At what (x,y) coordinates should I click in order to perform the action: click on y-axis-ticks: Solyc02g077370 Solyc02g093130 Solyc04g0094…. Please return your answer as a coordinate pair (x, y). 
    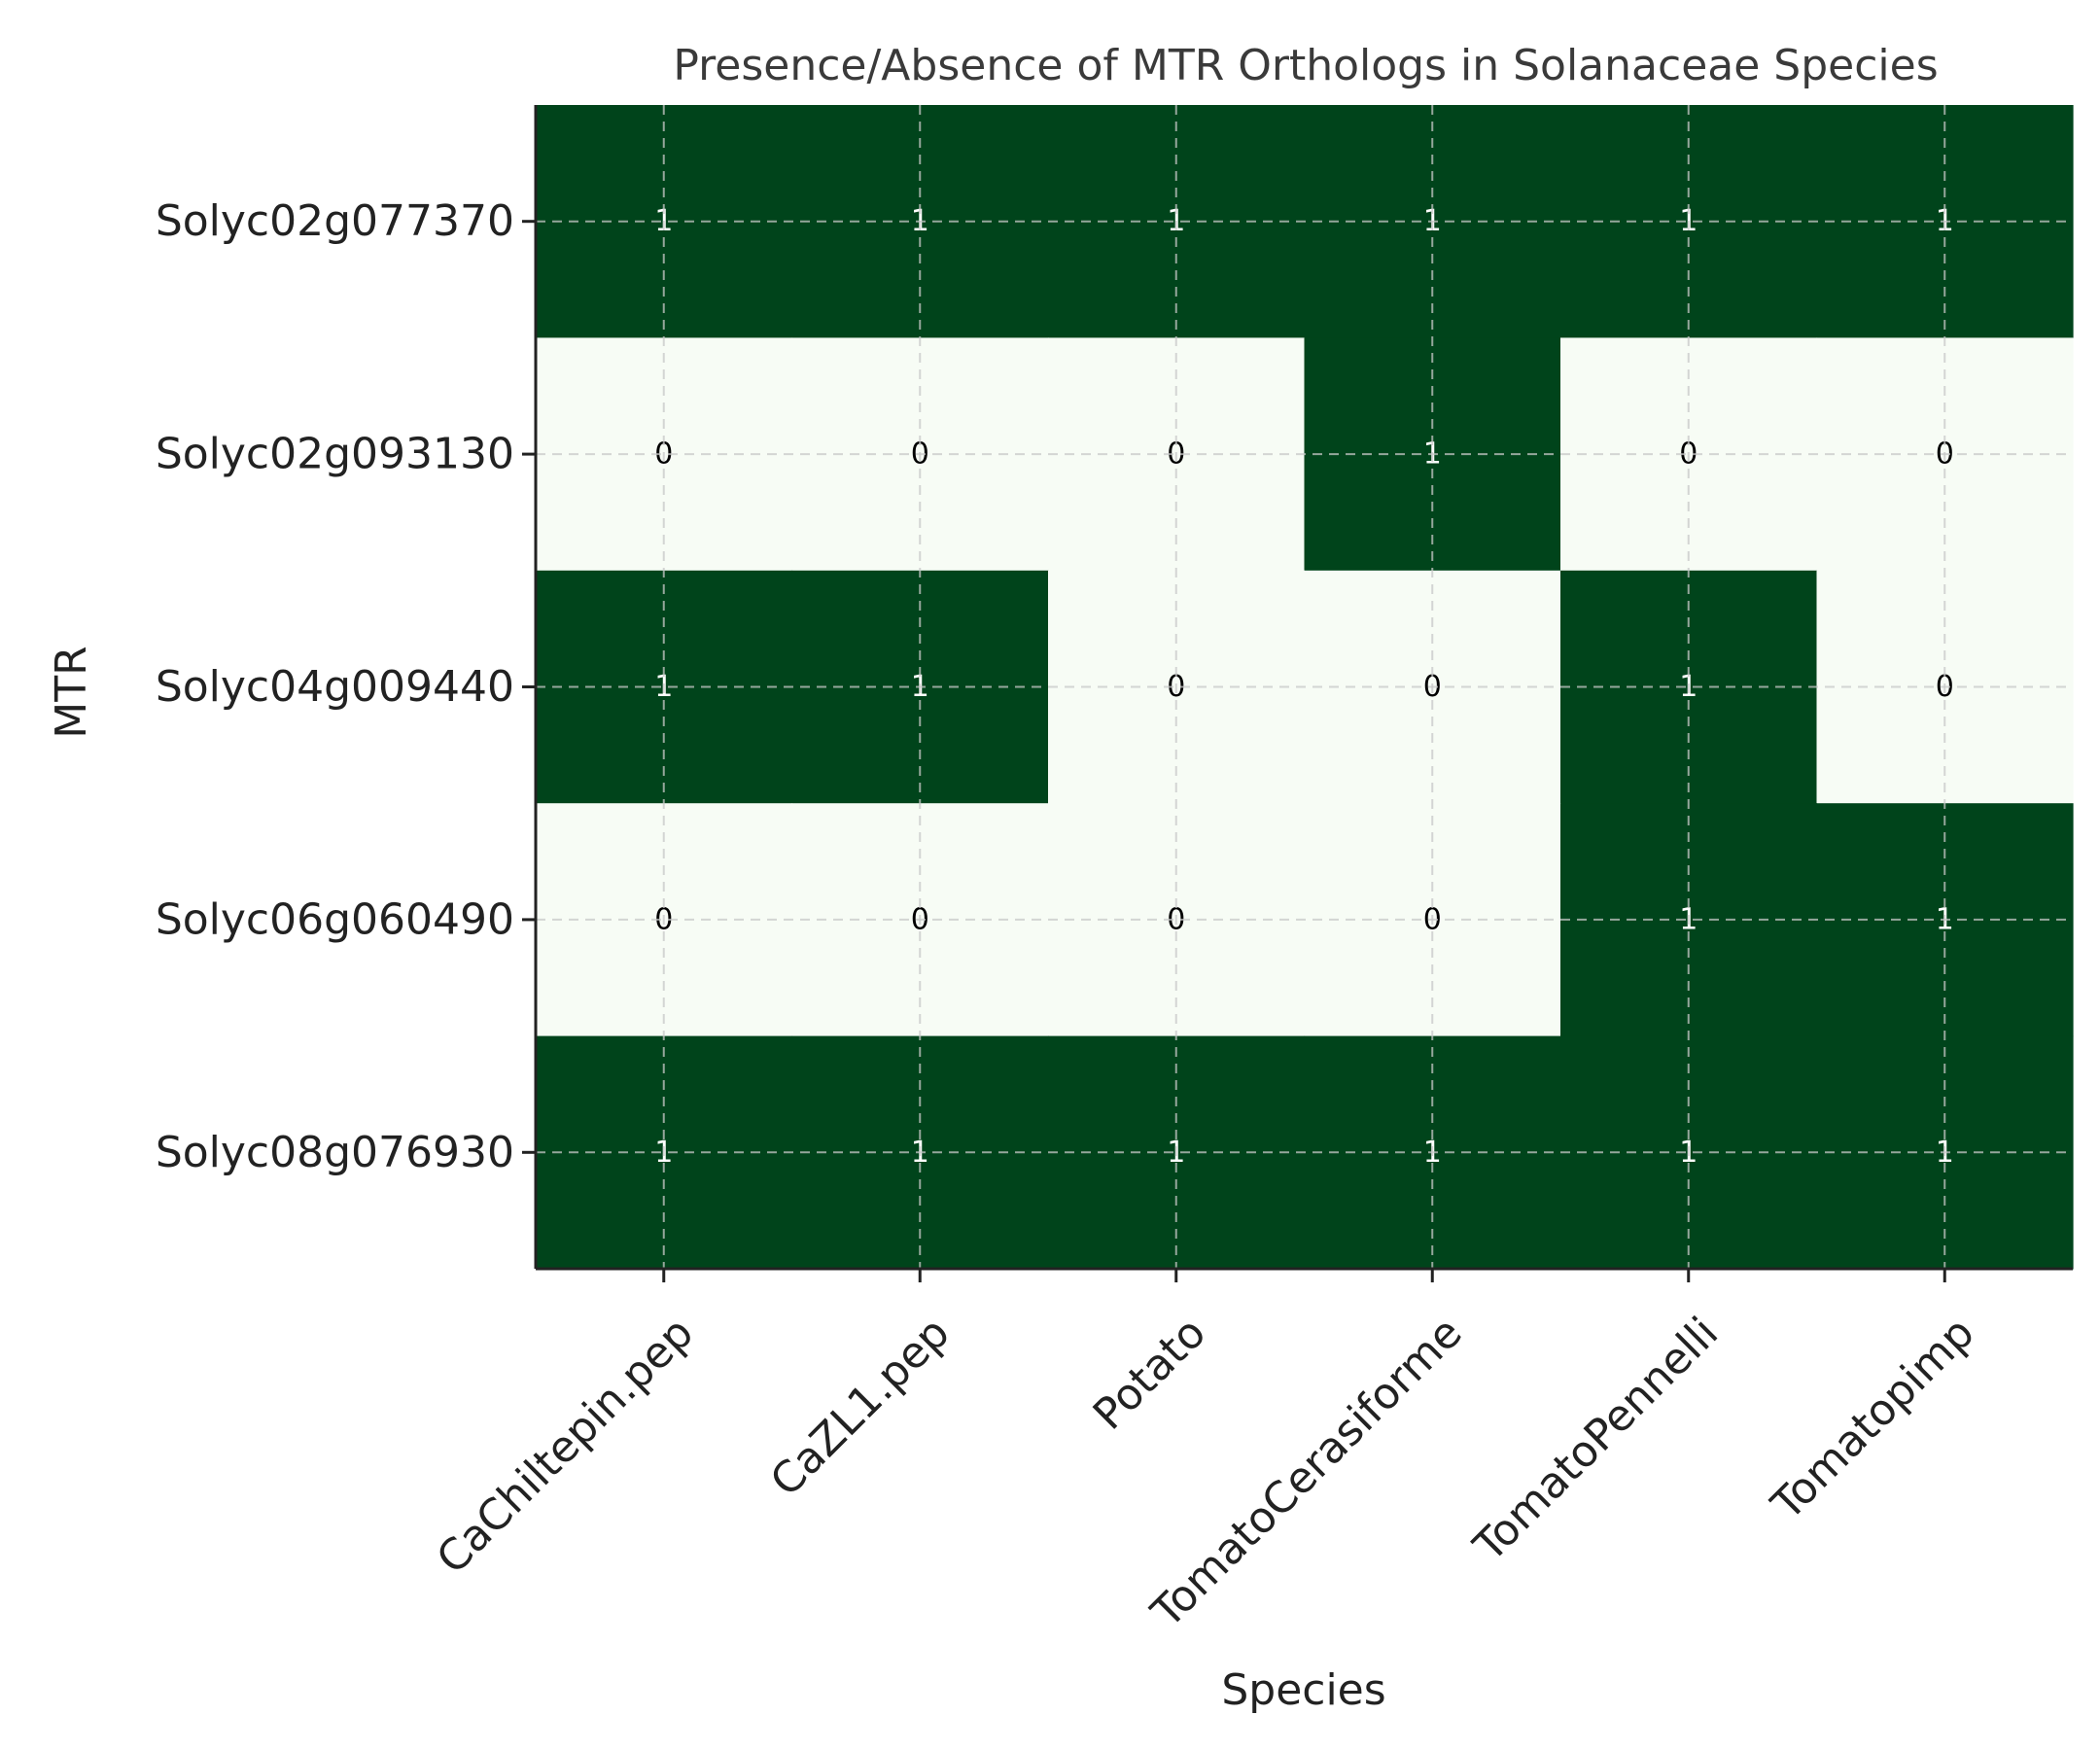
    Looking at the image, I should click on (346, 686).